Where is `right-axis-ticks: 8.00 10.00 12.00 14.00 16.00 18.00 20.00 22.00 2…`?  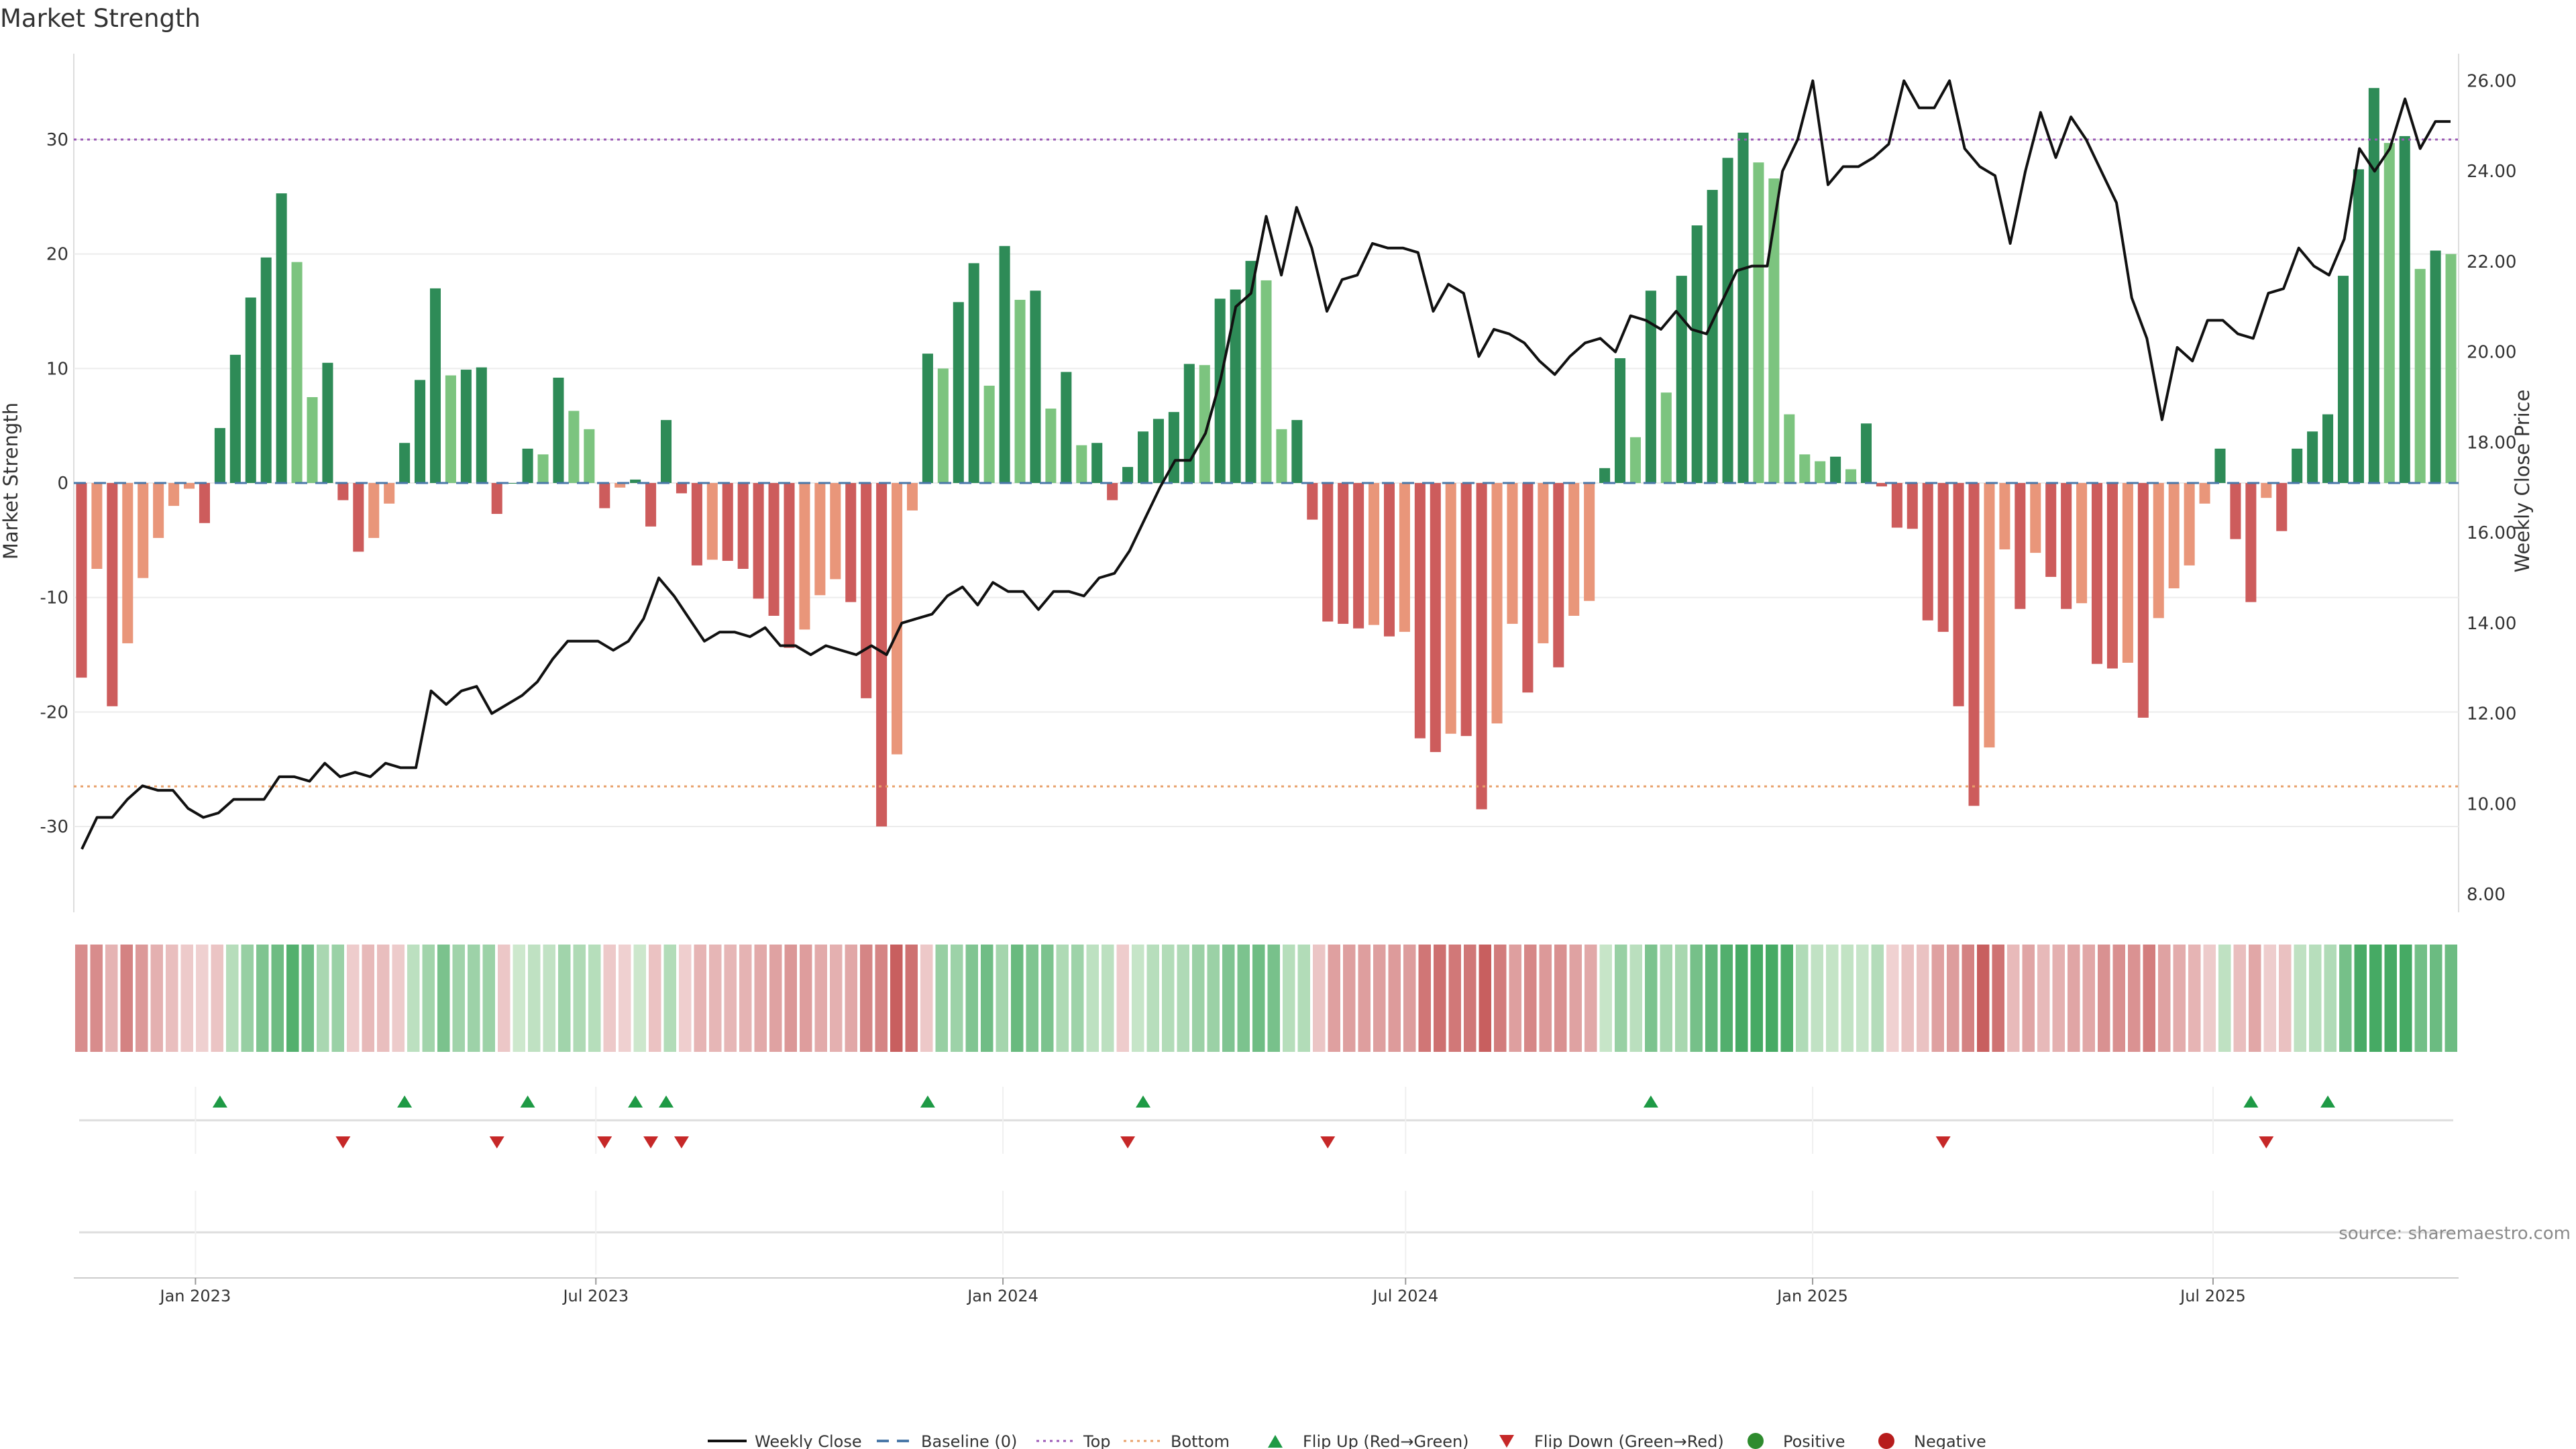
right-axis-ticks: 8.00 10.00 12.00 14.00 16.00 18.00 20.00 22.00 2… is located at coordinates (2491, 488).